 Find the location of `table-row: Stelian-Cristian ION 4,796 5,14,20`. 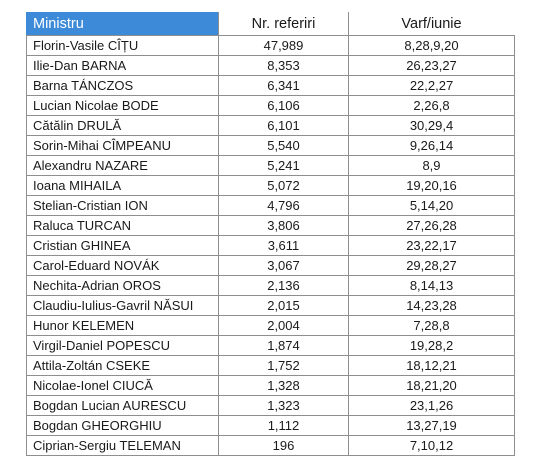

table-row: Stelian-Cristian ION 4,796 5,14,20 is located at coordinates (270, 205).